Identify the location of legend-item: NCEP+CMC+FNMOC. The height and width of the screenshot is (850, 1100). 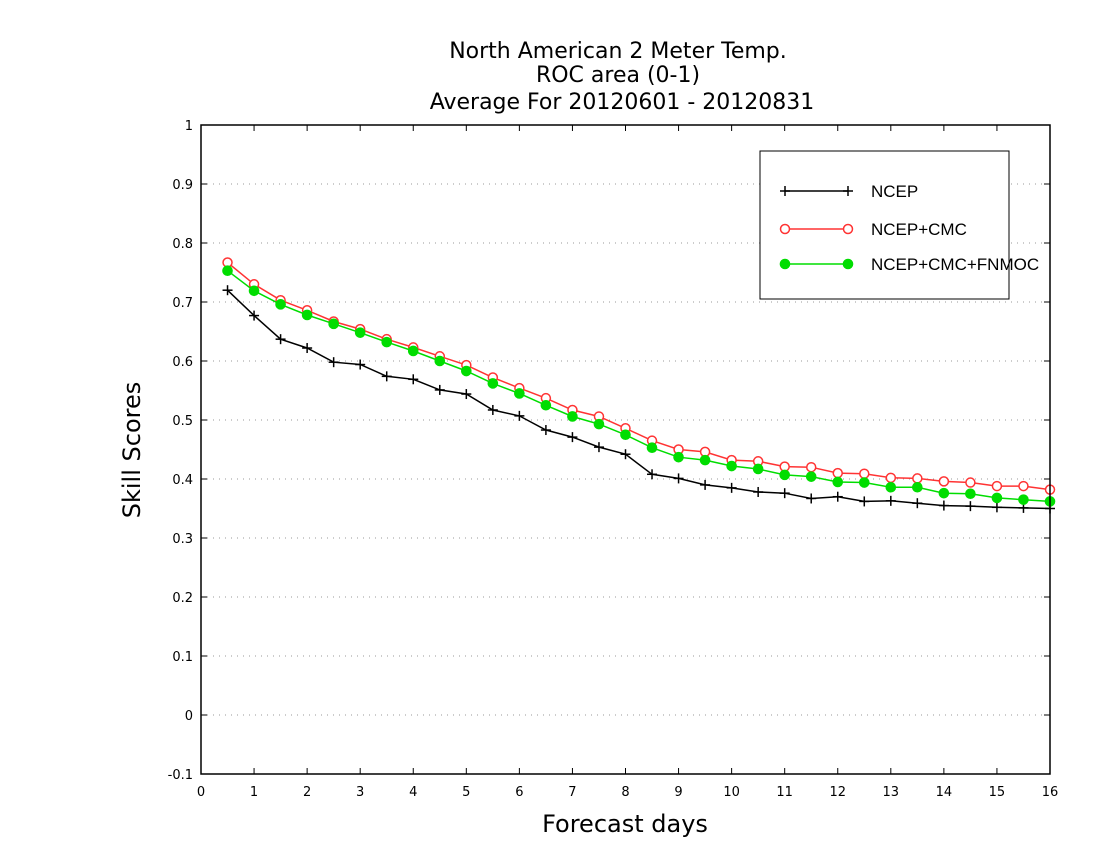
(909, 264).